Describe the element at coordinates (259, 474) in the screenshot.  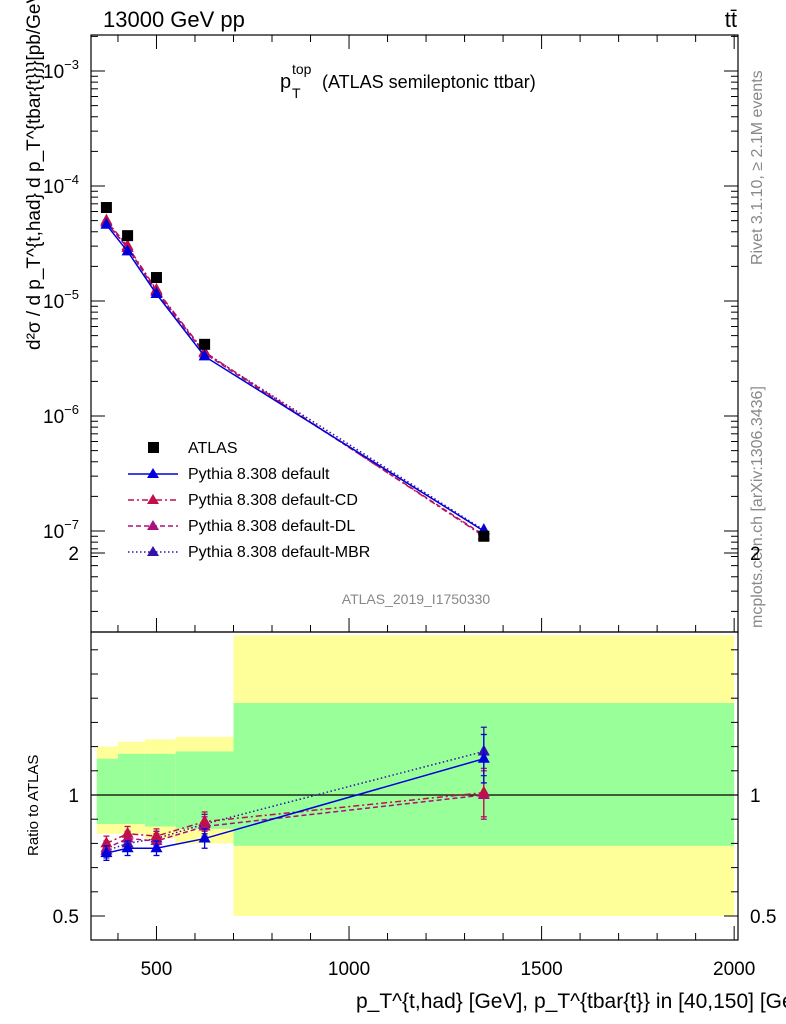
I see `legend-default-label: Pythia 8.308 default` at that location.